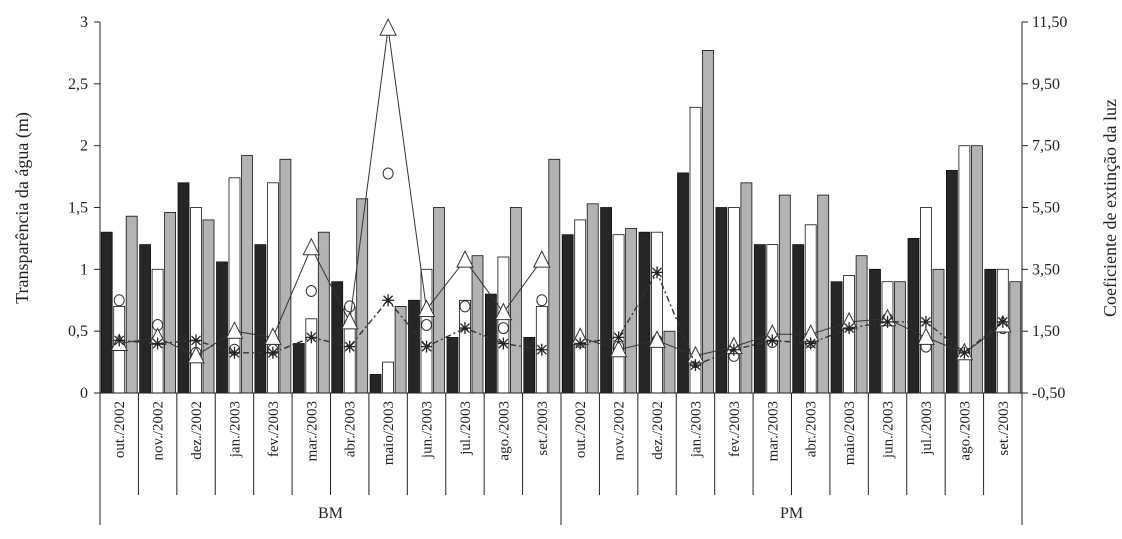  Describe the element at coordinates (1046, 146) in the screenshot. I see `y2-tick-label: 7,50` at that location.